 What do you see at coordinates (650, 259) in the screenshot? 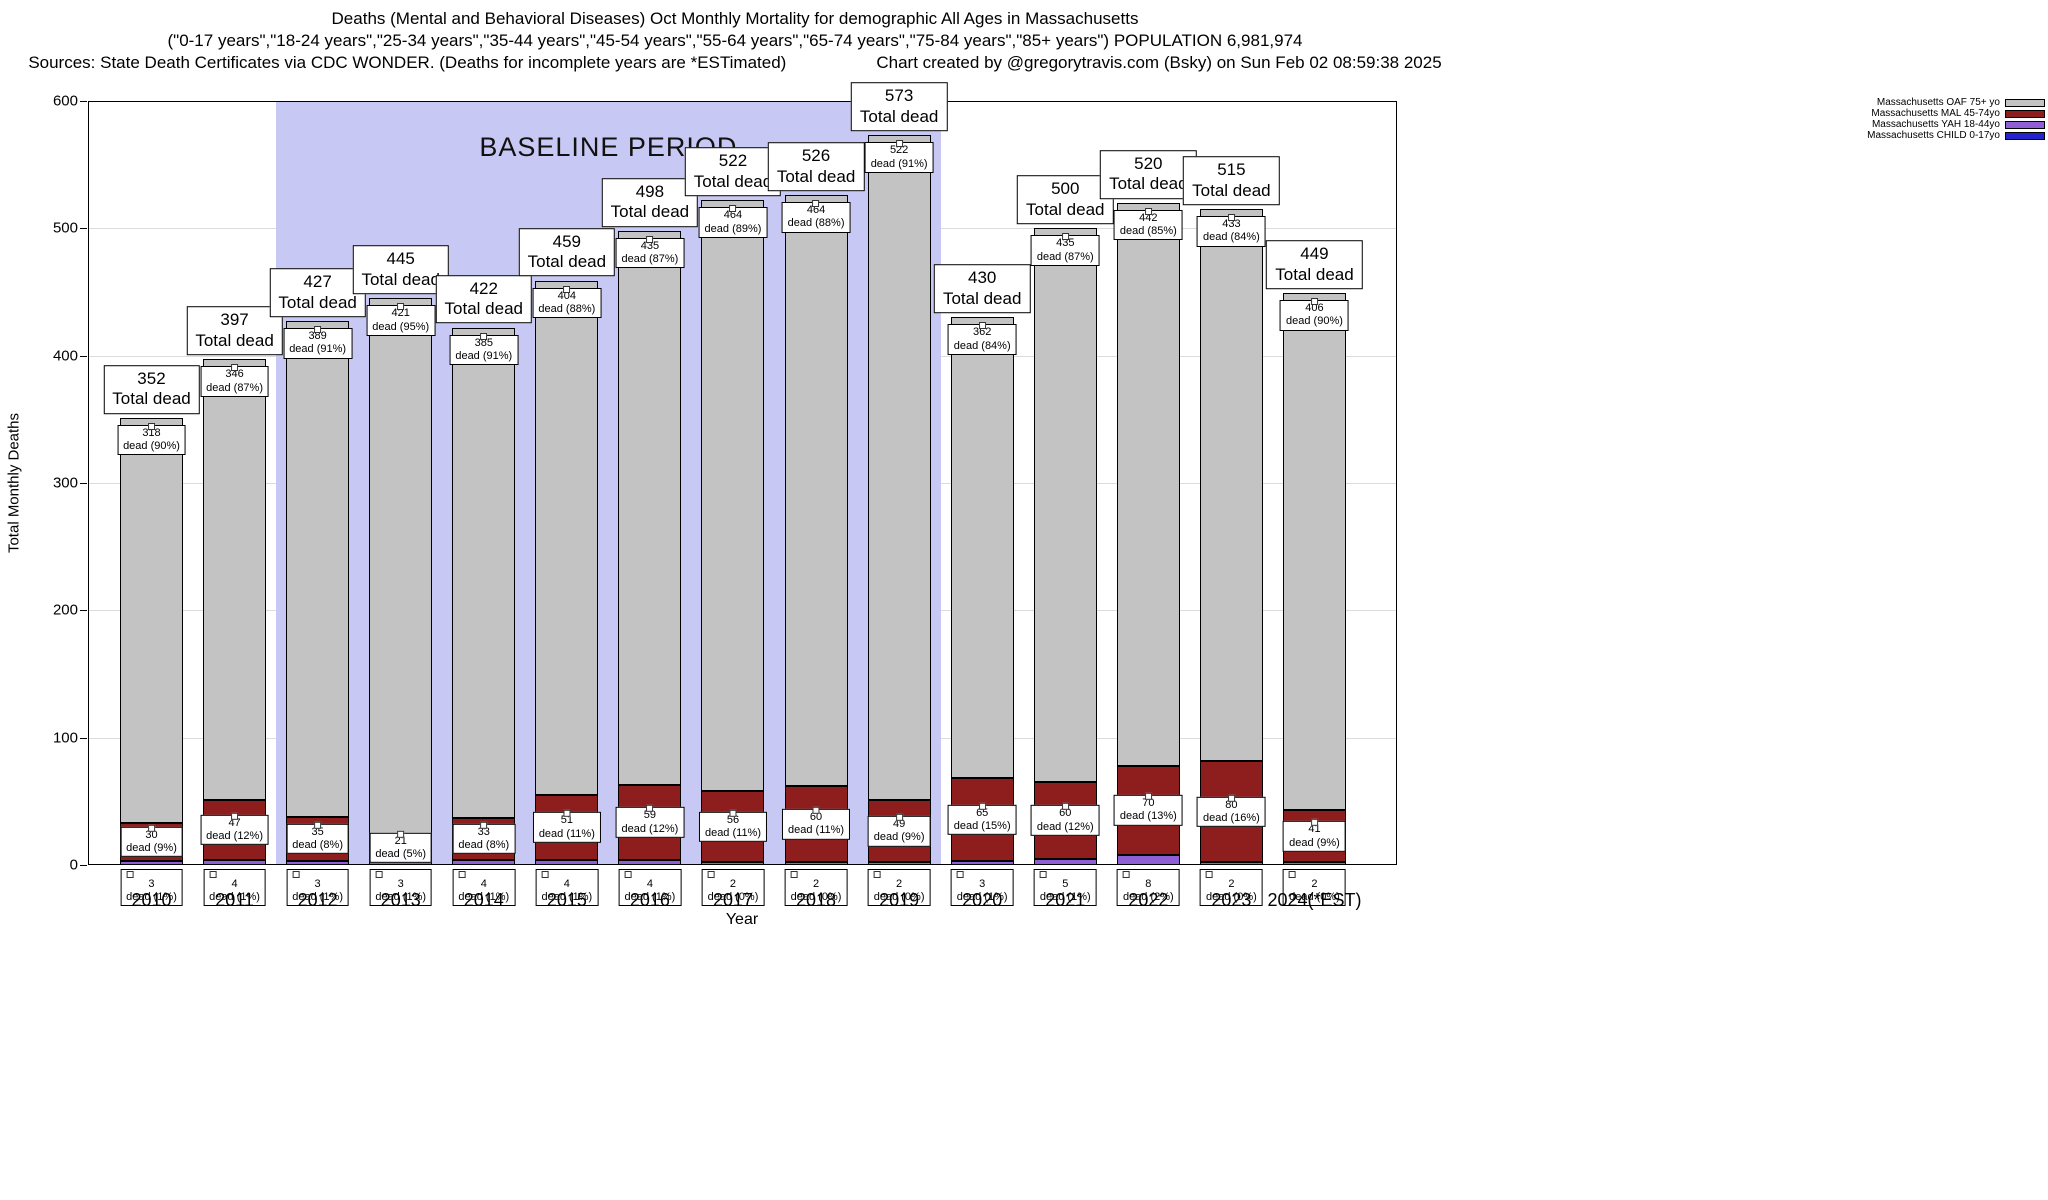
I see `oaf-label-2016-line2: dead (87%)` at bounding box center [650, 259].